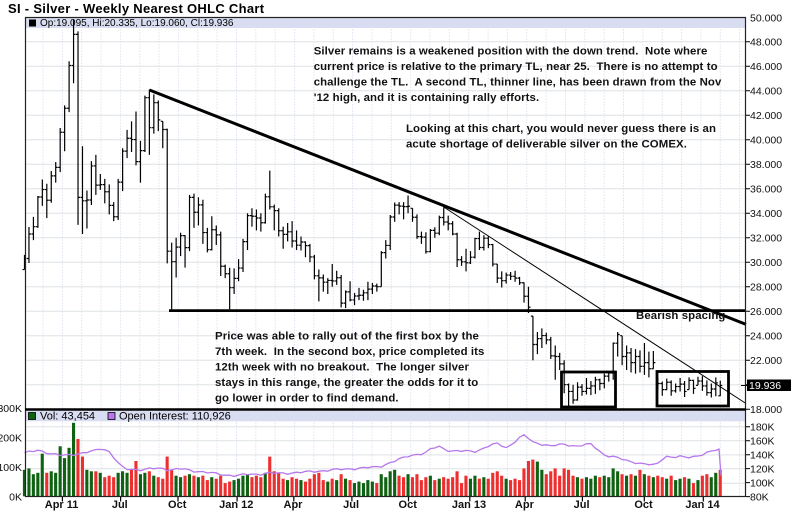  What do you see at coordinates (762, 428) in the screenshot?
I see `svg-text: 180K` at bounding box center [762, 428].